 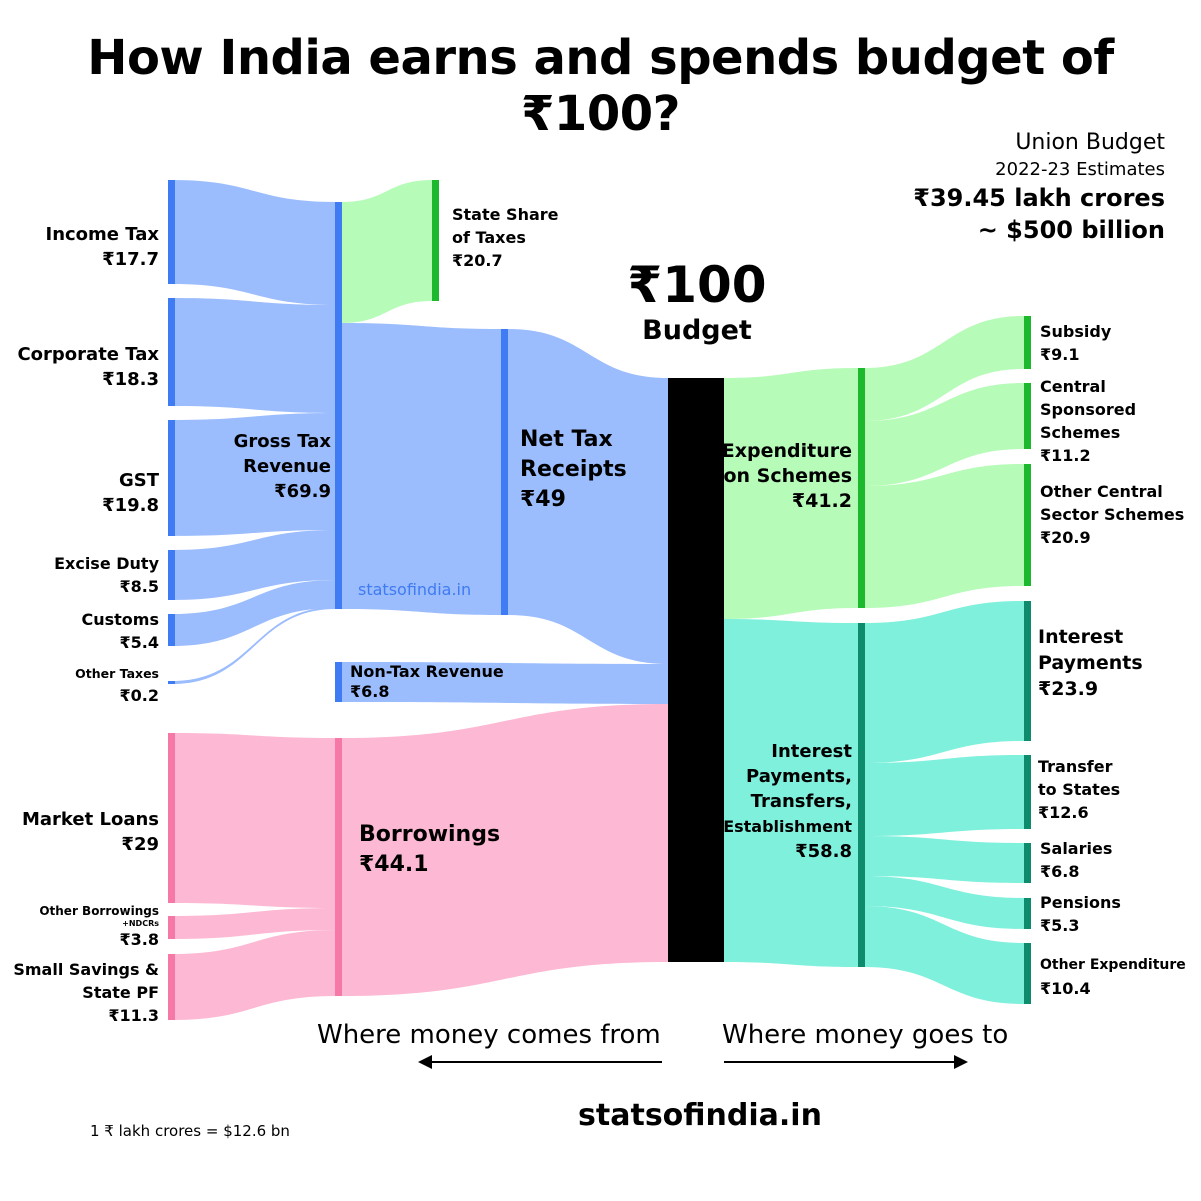 I want to click on budget-header-line3: ₹39.45 lakh crores, so click(x=1039, y=198).